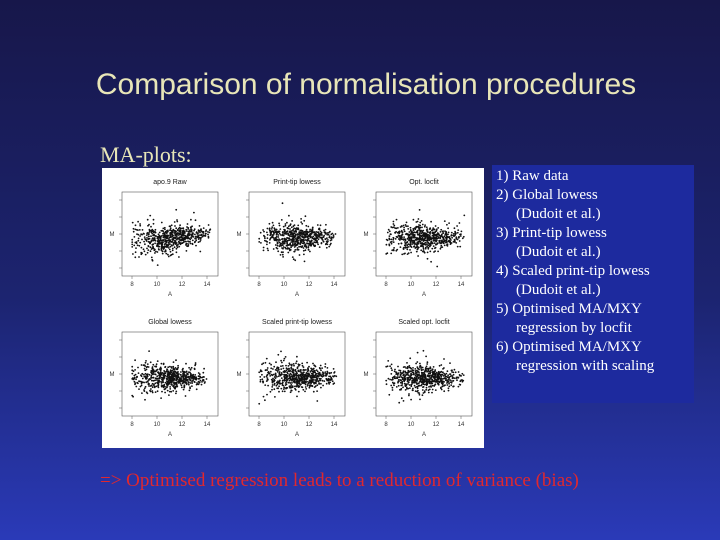 The image size is (720, 540). Describe the element at coordinates (334, 285) in the screenshot. I see `x-tick-label: 14` at that location.